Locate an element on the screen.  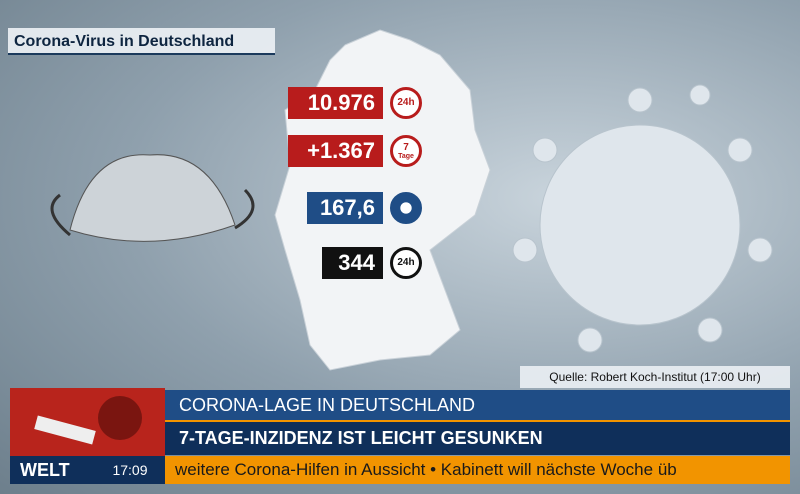
stat-value: 167,6 is located at coordinates (345, 208).